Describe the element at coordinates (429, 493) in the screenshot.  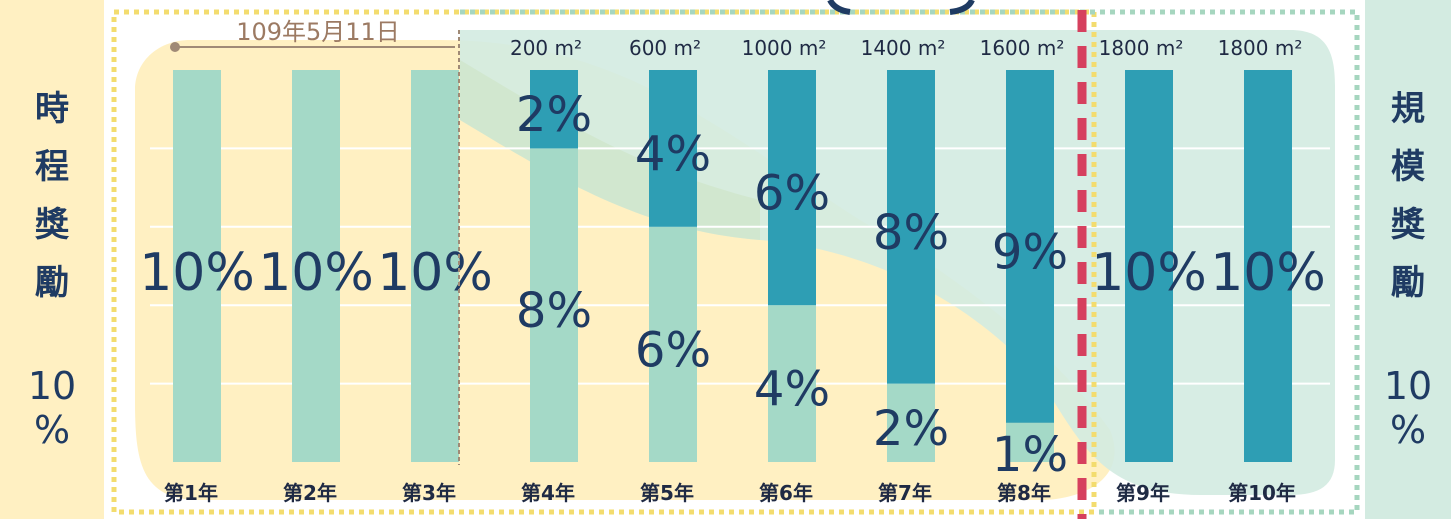
I see `tick-label: 第3年` at that location.